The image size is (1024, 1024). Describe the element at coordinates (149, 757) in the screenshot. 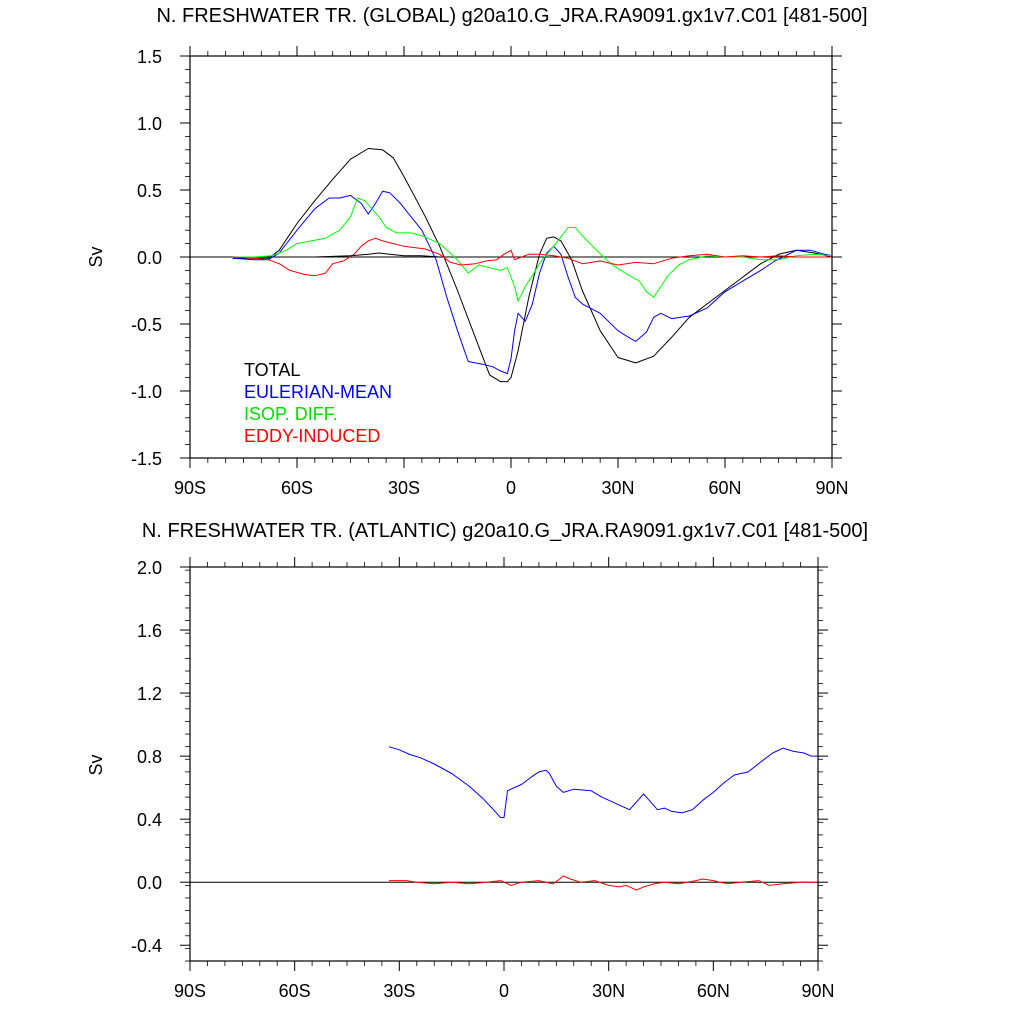

I see `y-tick-label: 0.8` at that location.